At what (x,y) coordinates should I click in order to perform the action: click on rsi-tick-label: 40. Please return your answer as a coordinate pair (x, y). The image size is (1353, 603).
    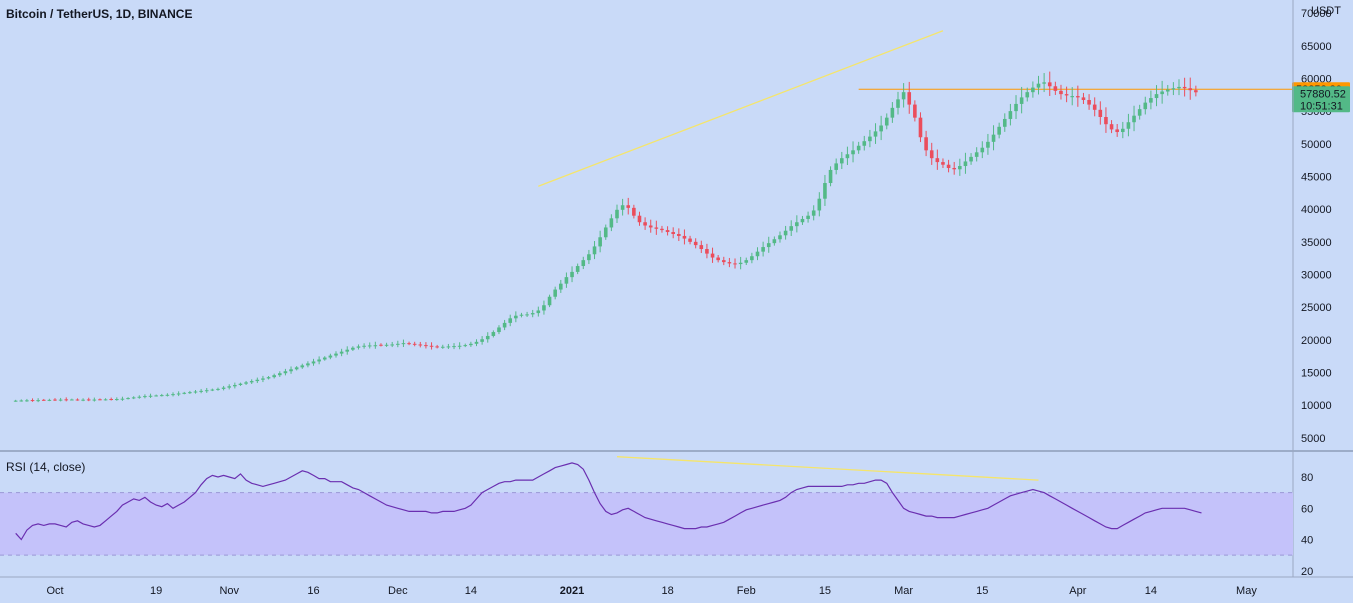
    Looking at the image, I should click on (1307, 541).